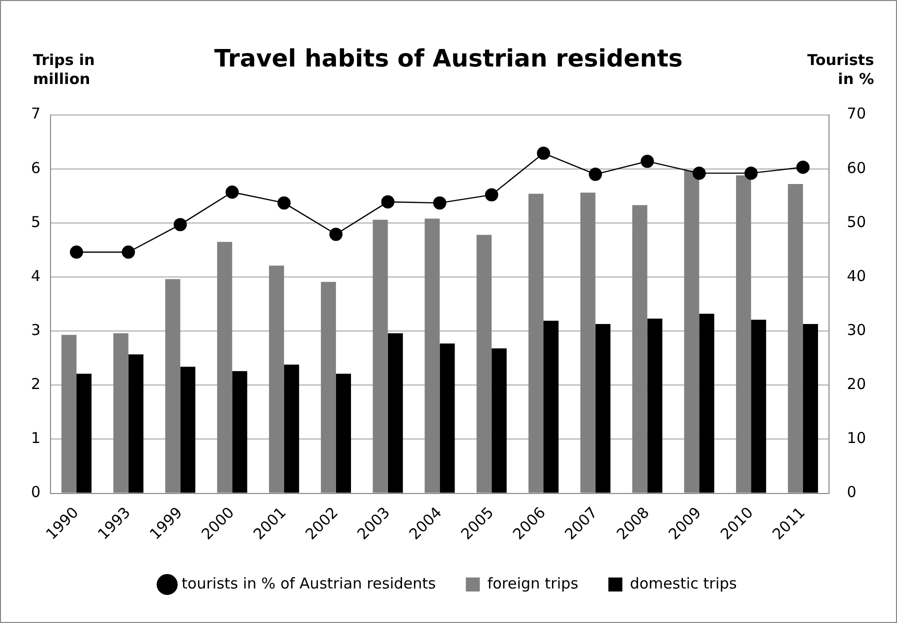 The height and width of the screenshot is (623, 897). Describe the element at coordinates (35, 329) in the screenshot. I see `y-tick-label: 3` at that location.